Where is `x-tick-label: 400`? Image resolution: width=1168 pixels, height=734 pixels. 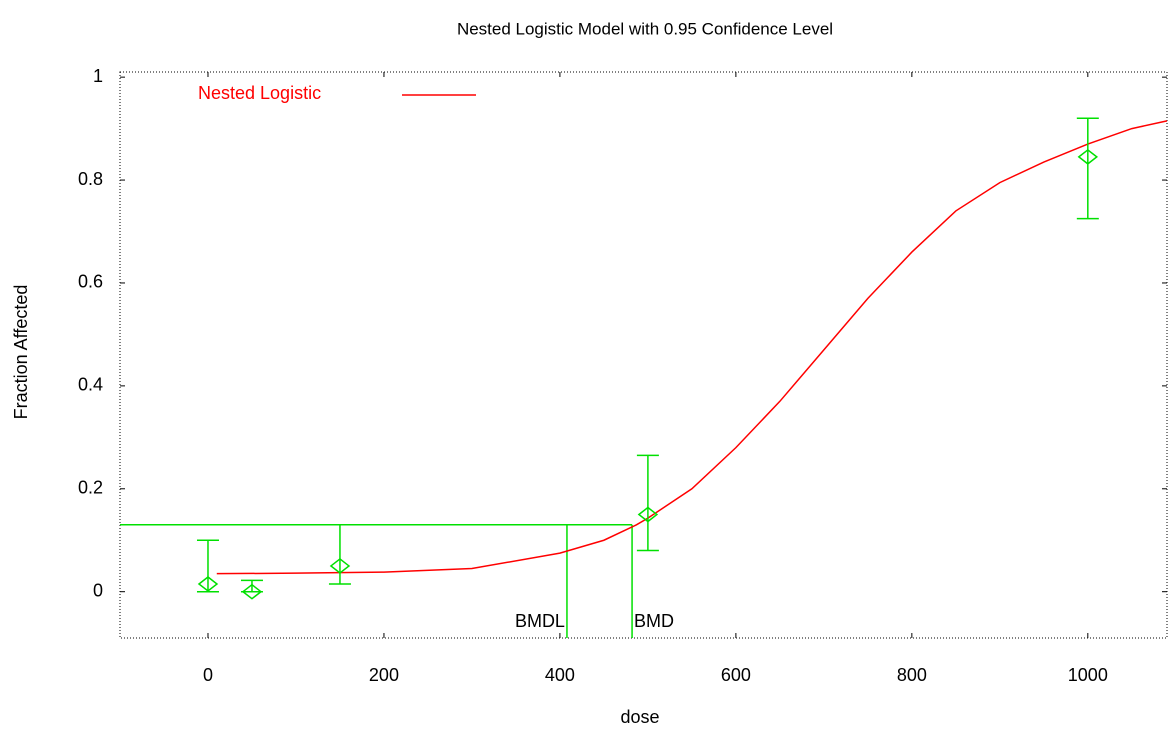 x-tick-label: 400 is located at coordinates (560, 675).